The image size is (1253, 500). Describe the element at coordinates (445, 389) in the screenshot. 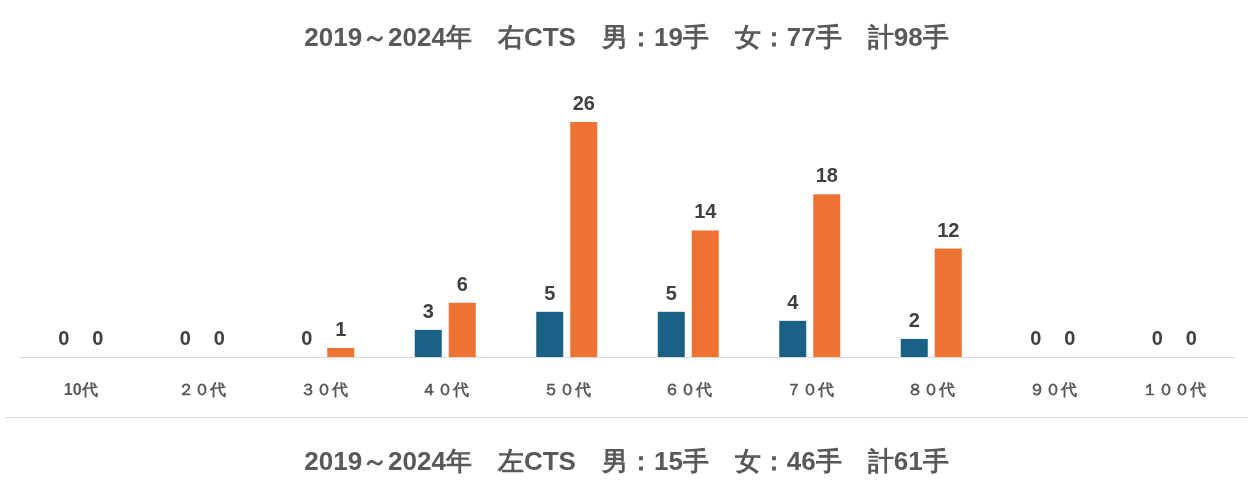

I see `xtick: ４０代` at that location.